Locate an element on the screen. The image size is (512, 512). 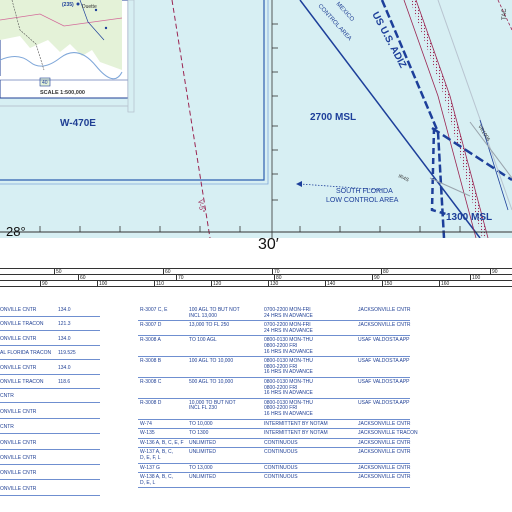
frequency-value: 118.6 is located at coordinates (64, 382).